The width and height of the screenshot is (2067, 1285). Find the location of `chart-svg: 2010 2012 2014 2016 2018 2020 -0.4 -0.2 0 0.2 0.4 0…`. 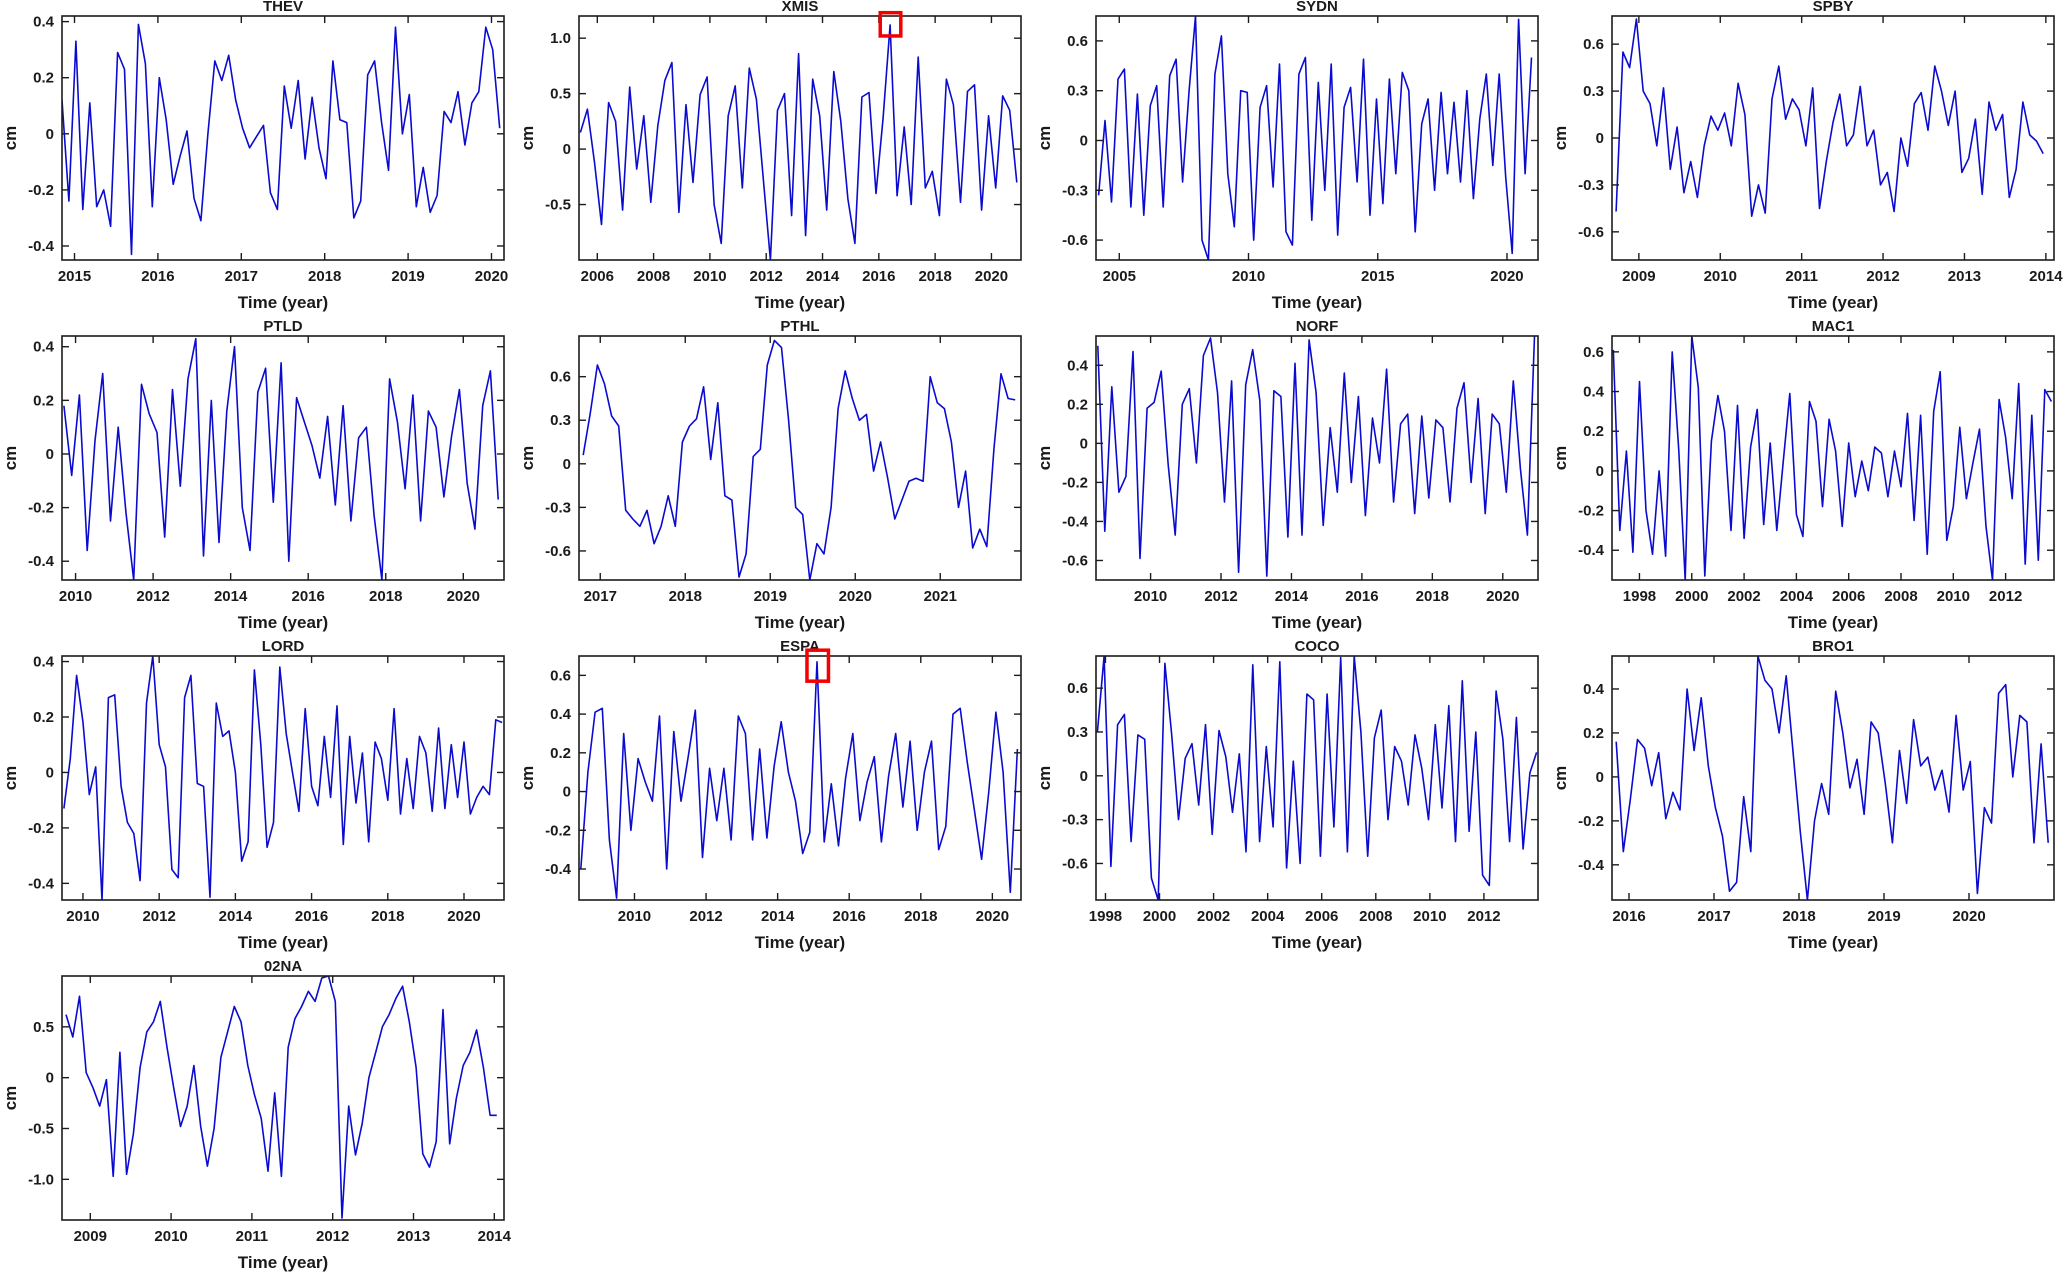

chart-svg: 2010 2012 2014 2016 2018 2020 -0.4 -0.2 0 0.2 0.4 0… is located at coordinates (770, 795).